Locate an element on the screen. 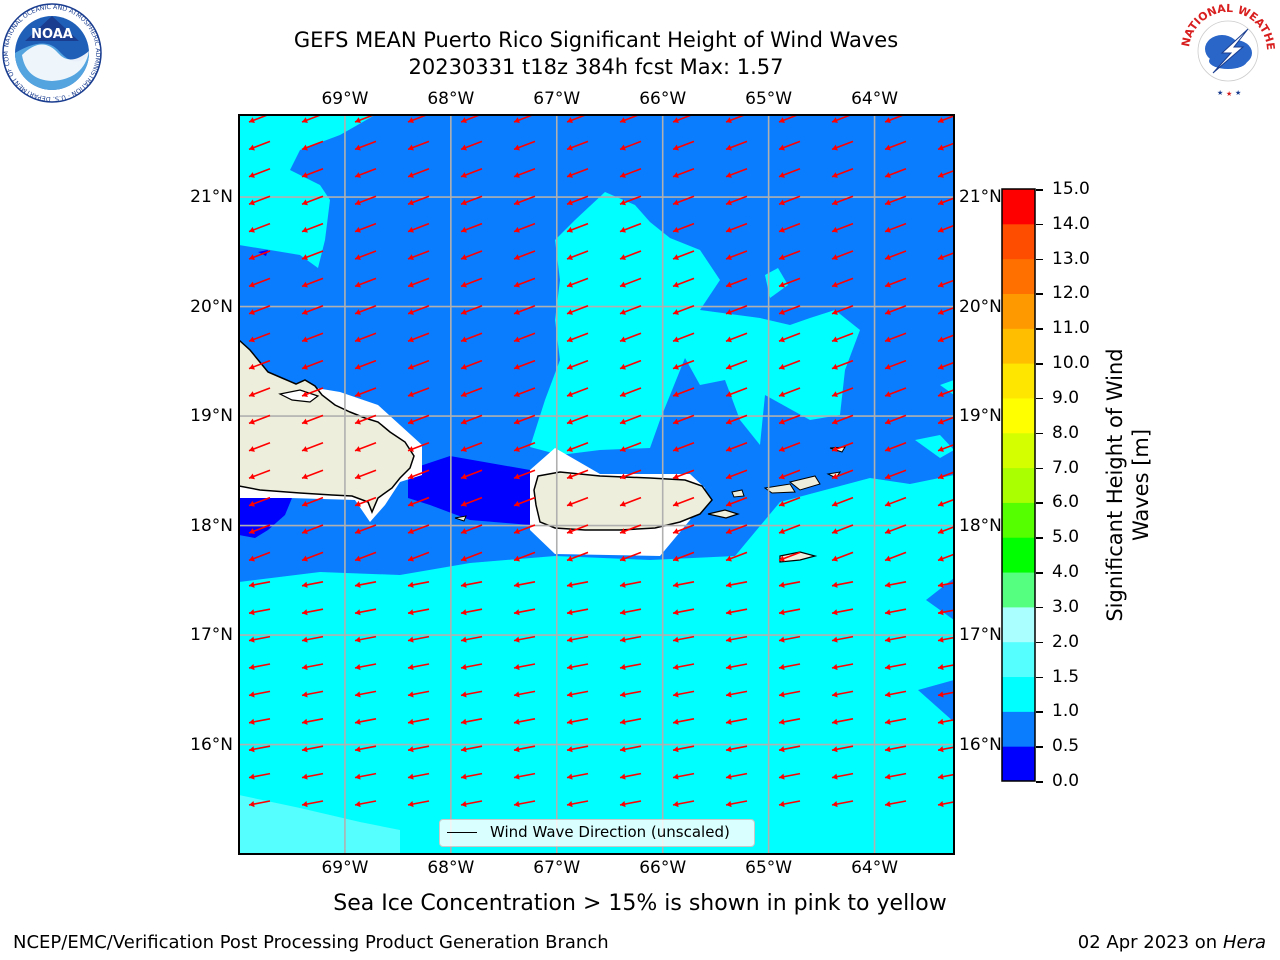 The width and height of the screenshot is (1280, 960). lat-label-left: 16°N is located at coordinates (211, 744).